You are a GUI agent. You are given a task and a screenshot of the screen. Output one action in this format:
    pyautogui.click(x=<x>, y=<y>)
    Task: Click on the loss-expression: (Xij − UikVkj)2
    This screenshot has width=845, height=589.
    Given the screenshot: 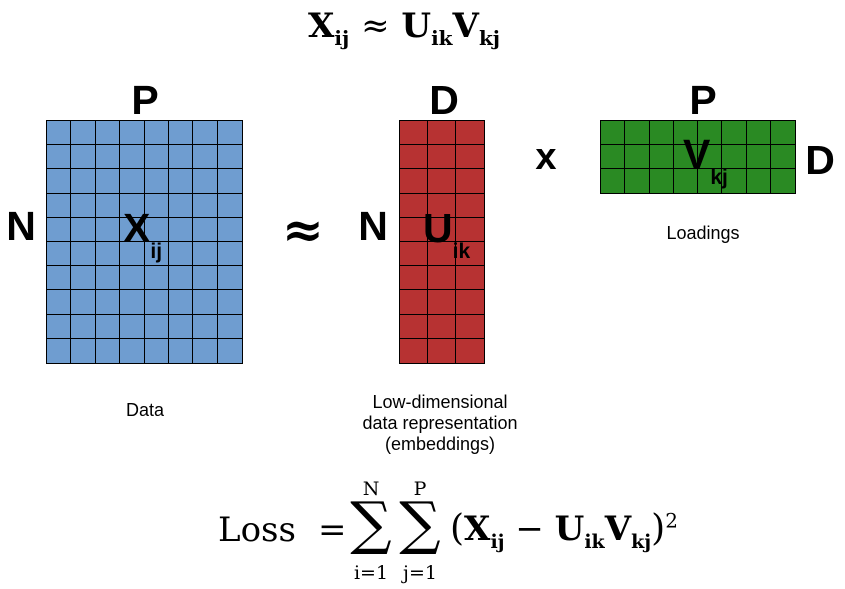 What is the action you would take?
    pyautogui.click(x=564, y=530)
    